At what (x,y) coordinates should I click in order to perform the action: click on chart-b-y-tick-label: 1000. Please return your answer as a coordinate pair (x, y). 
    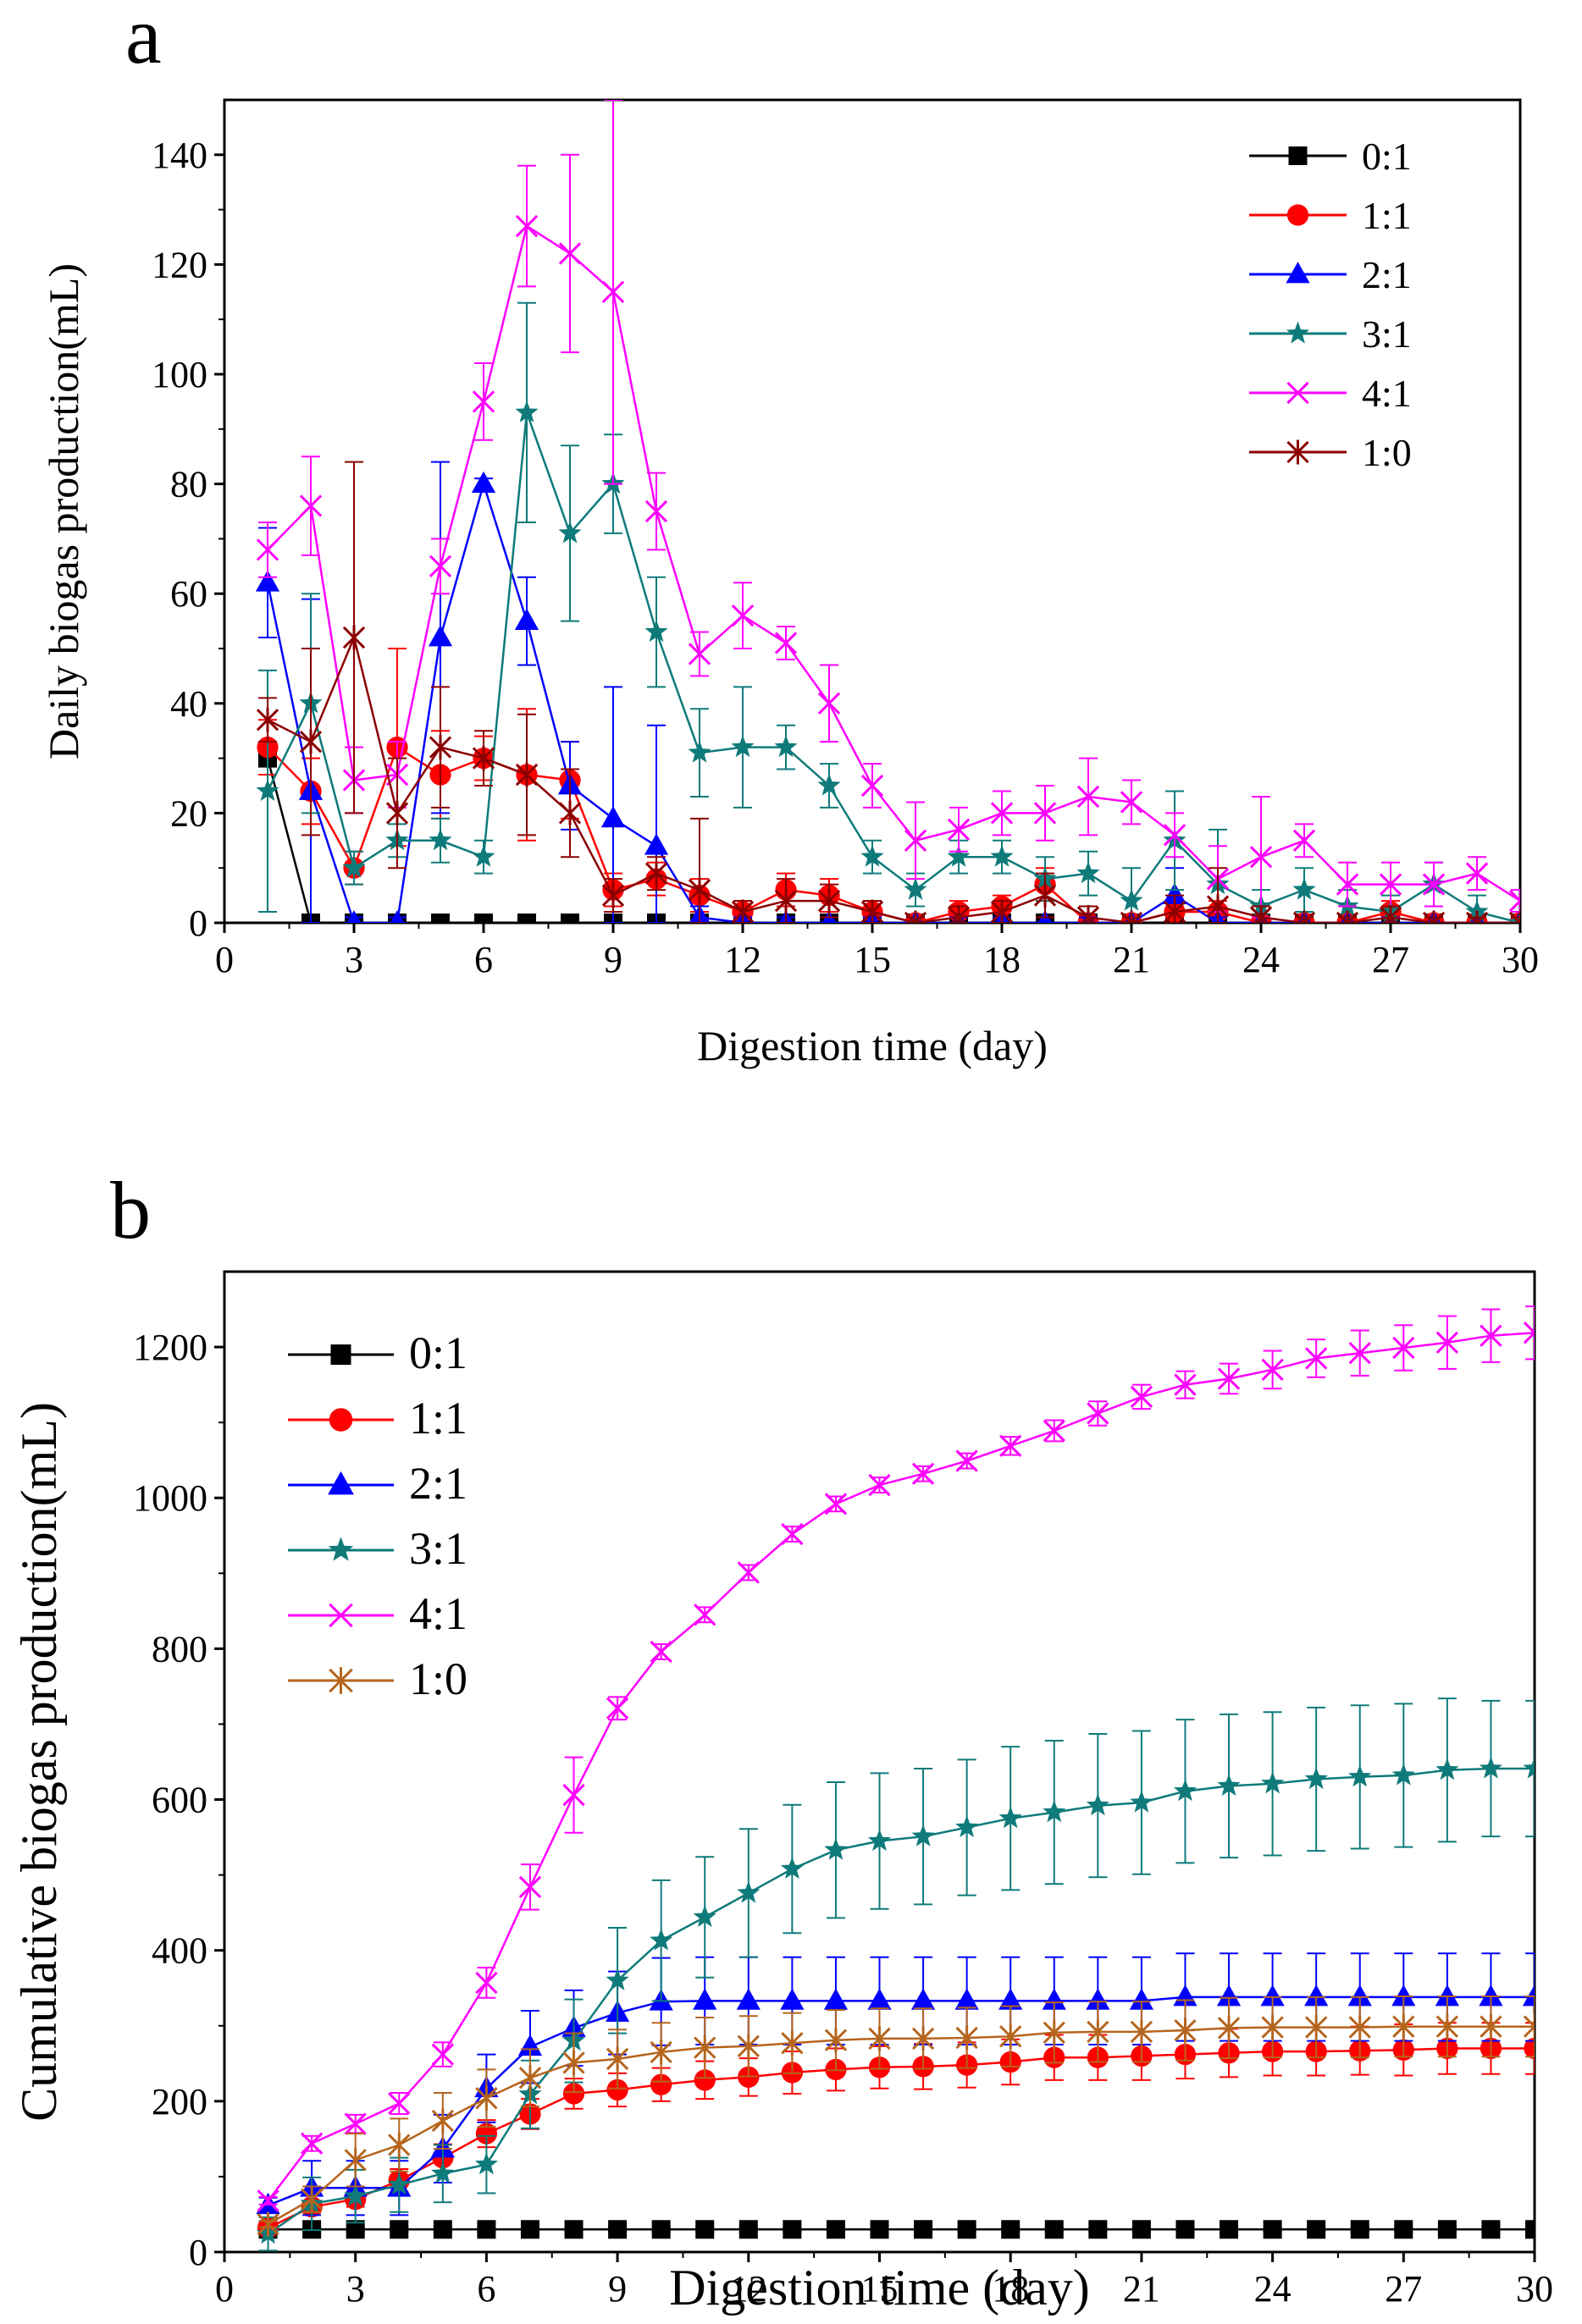
    Looking at the image, I should click on (170, 1498).